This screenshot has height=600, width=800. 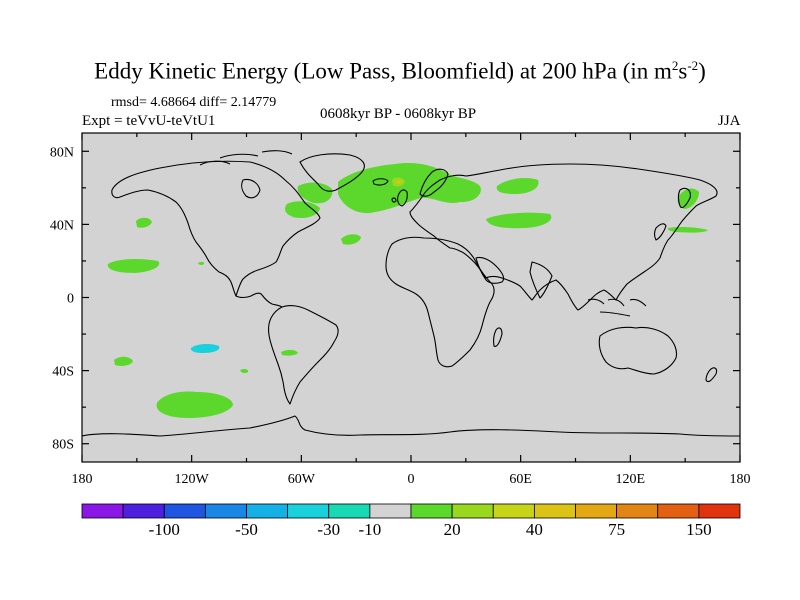 What do you see at coordinates (192, 479) in the screenshot?
I see `x-tick-label: 120W` at bounding box center [192, 479].